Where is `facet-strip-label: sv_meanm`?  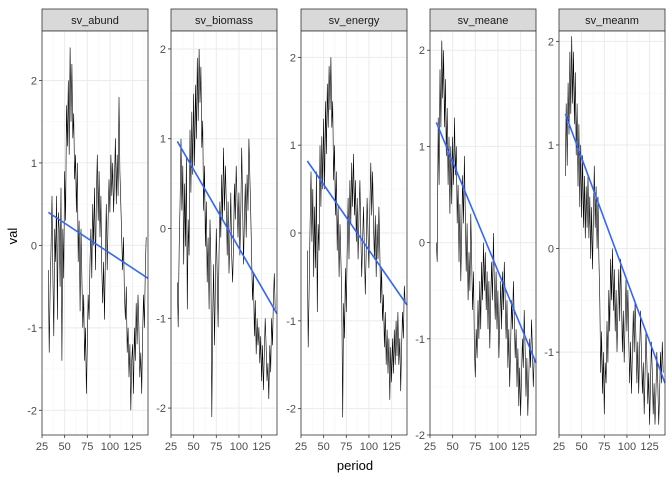 facet-strip-label: sv_meanm is located at coordinates (612, 21).